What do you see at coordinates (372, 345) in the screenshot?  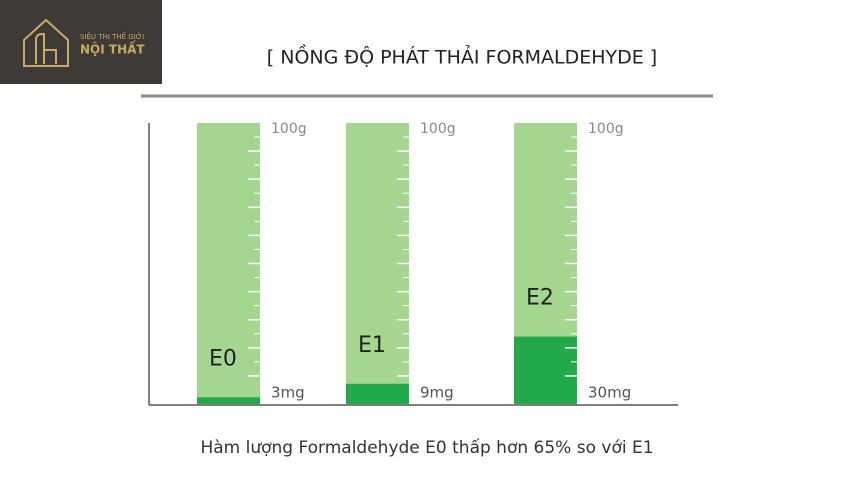 I see `category-label: E1` at bounding box center [372, 345].